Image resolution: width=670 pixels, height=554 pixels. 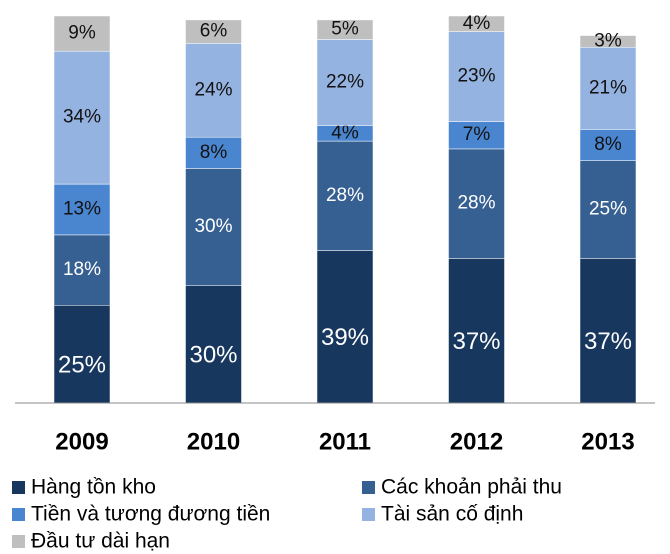 I want to click on value-label: 24%, so click(x=213, y=89).